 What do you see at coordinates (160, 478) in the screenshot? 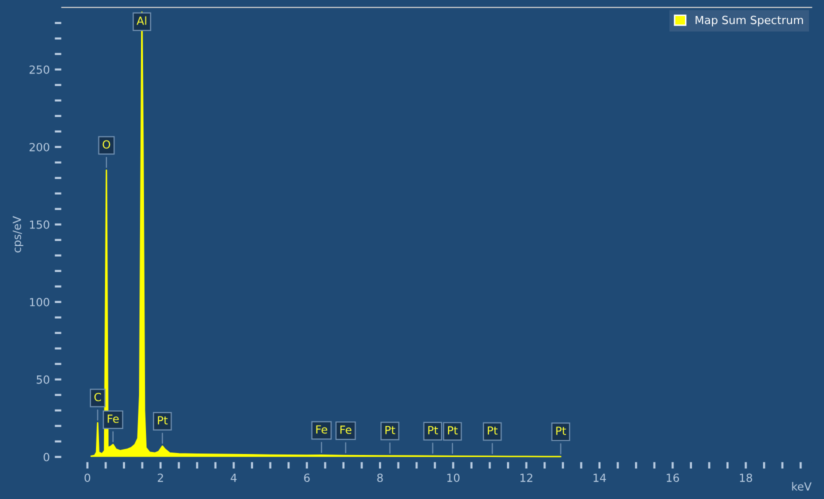
I see `x-tick-label: 2` at bounding box center [160, 478].